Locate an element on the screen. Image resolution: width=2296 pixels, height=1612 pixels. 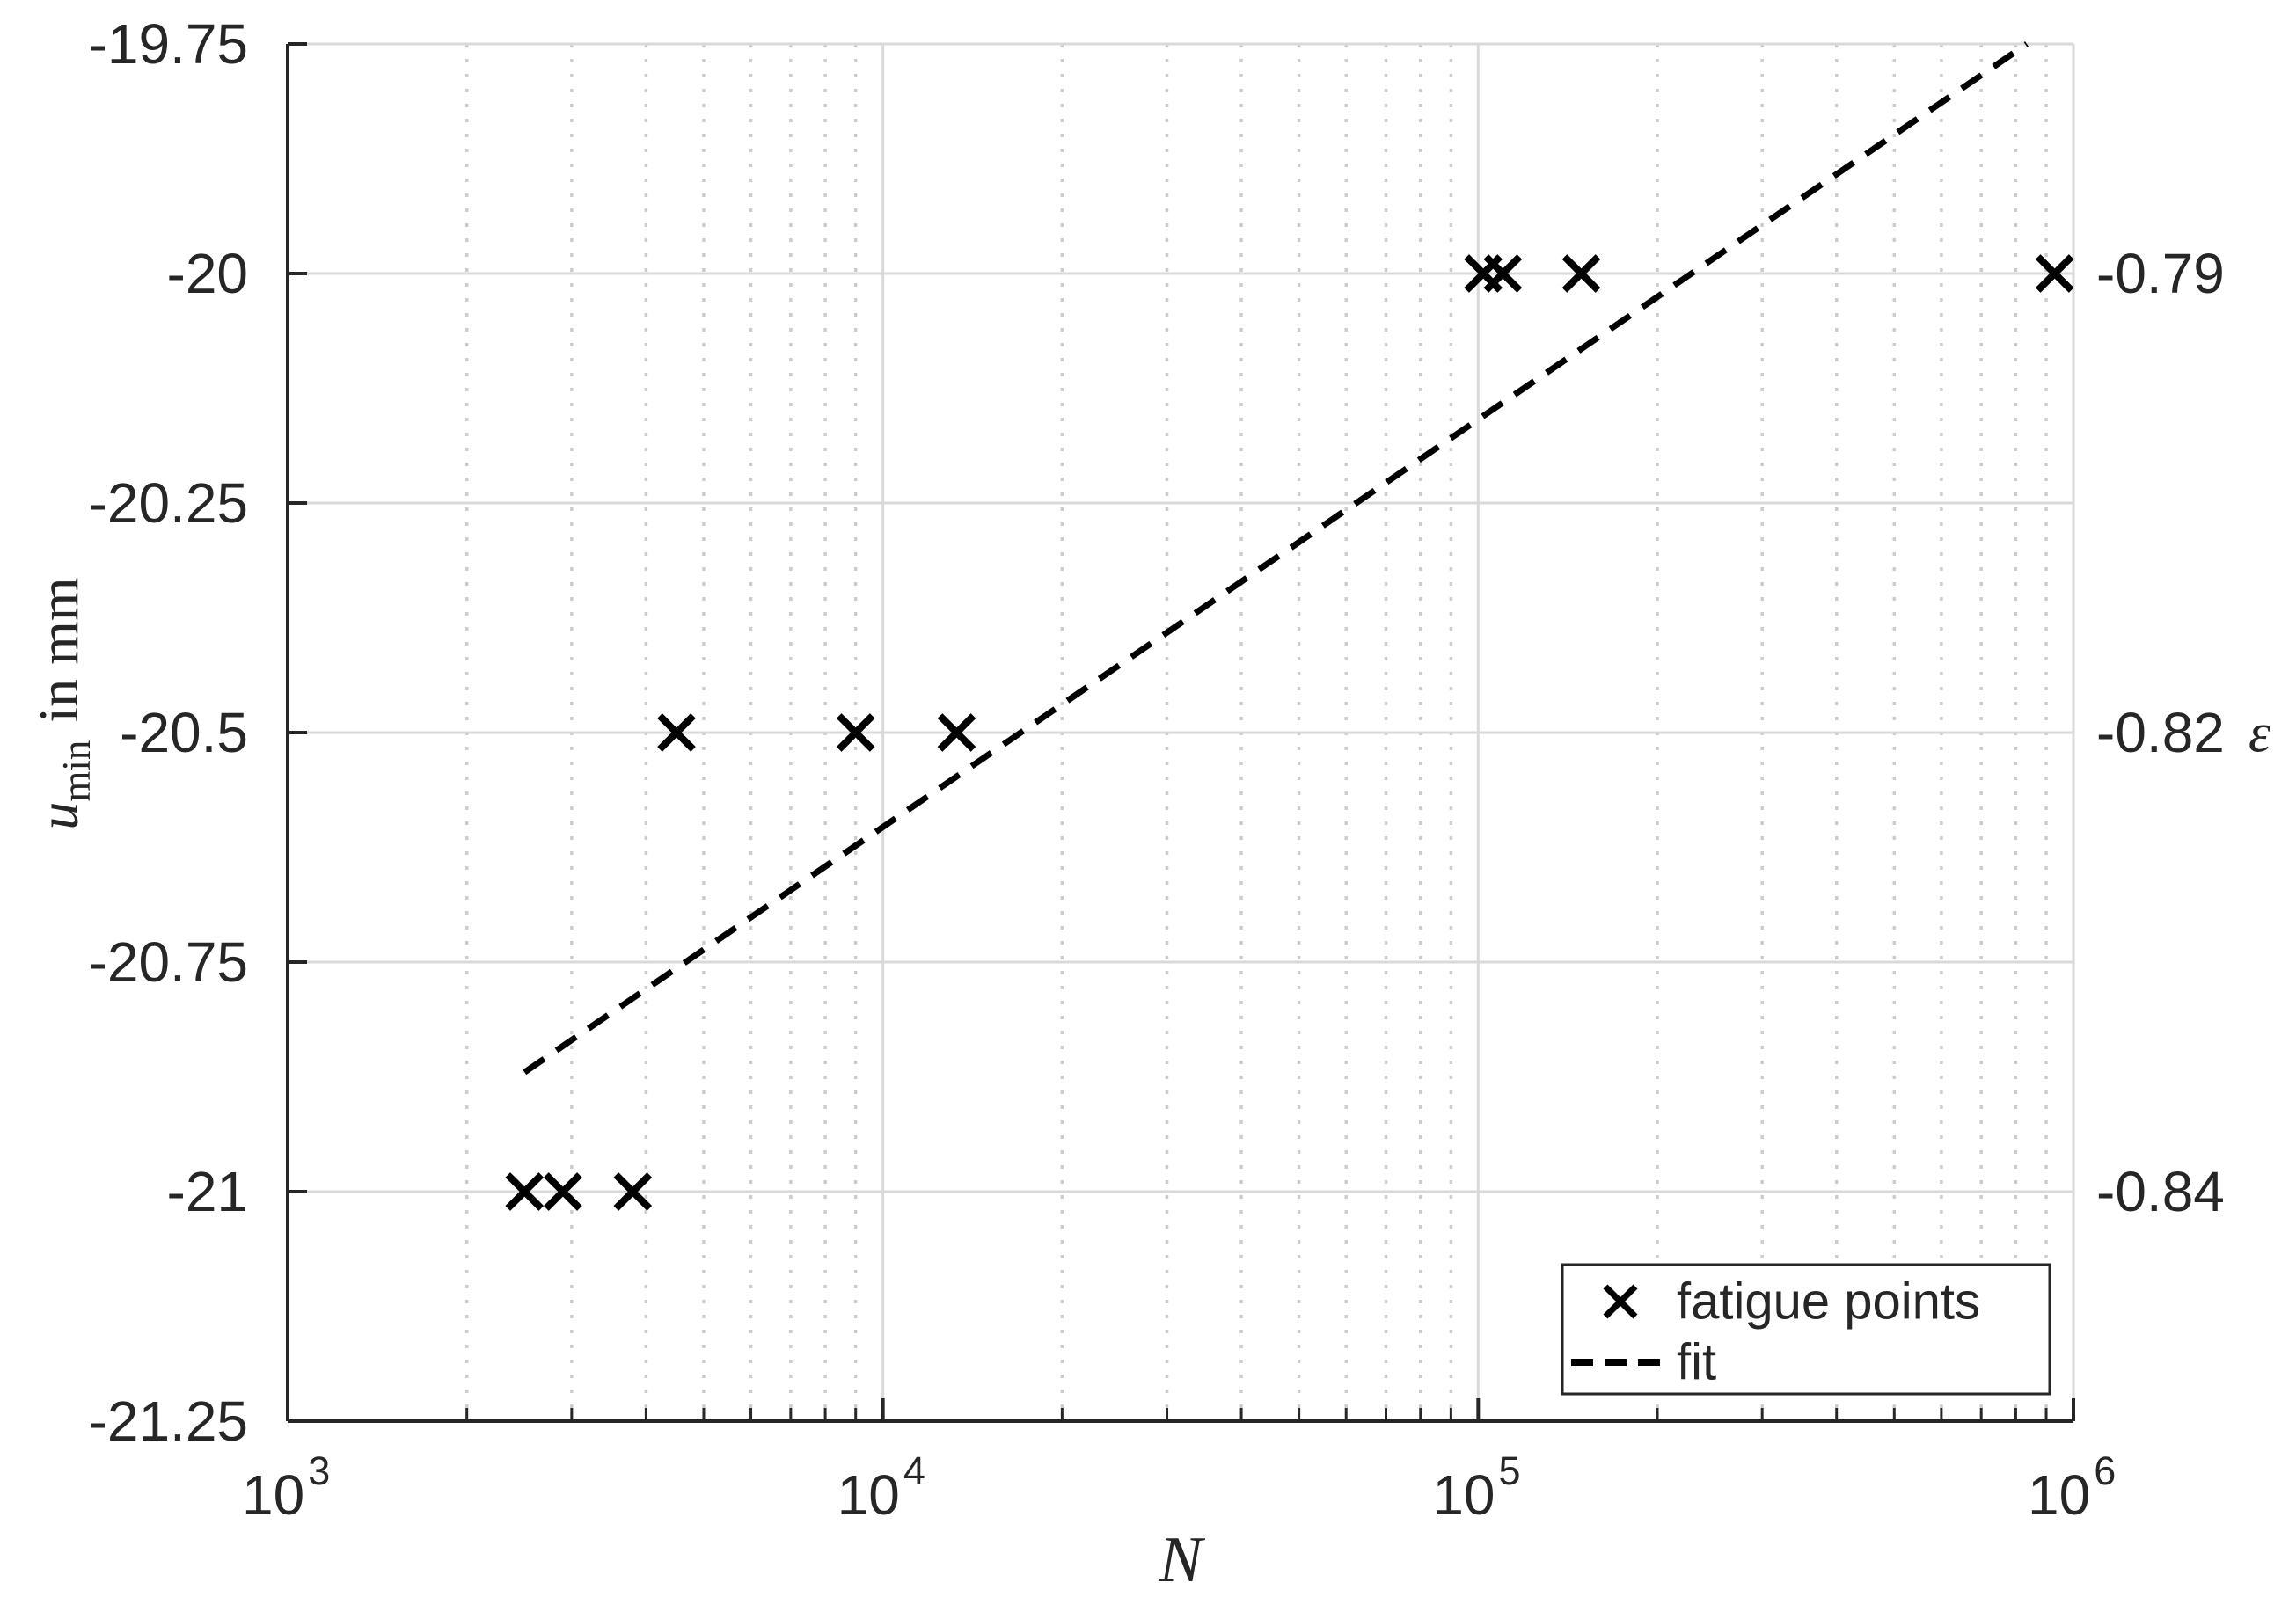
y-axis-label-unit: in mm is located at coordinates (58, 650).